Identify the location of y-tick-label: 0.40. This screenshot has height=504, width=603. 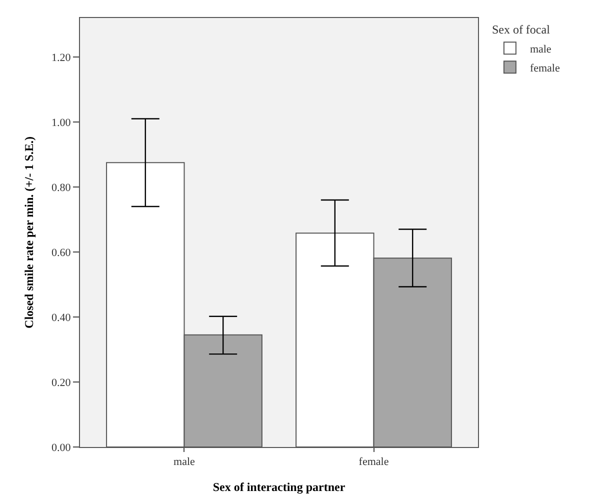
(62, 318).